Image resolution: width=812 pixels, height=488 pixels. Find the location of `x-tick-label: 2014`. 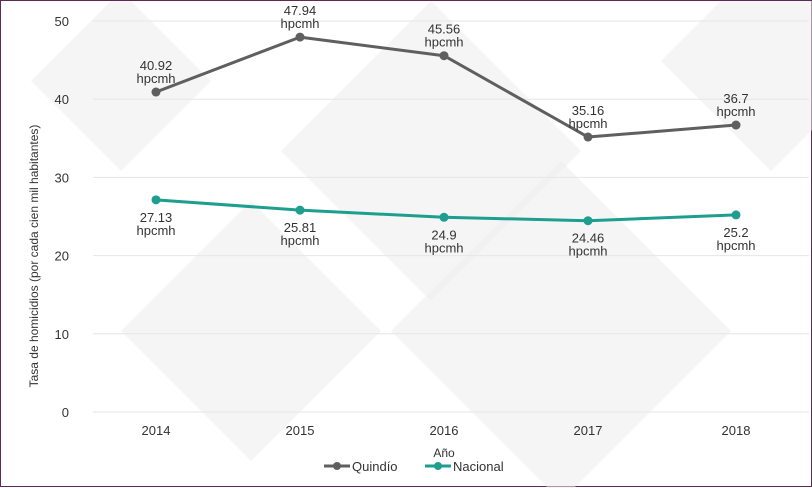

x-tick-label: 2014 is located at coordinates (156, 430).